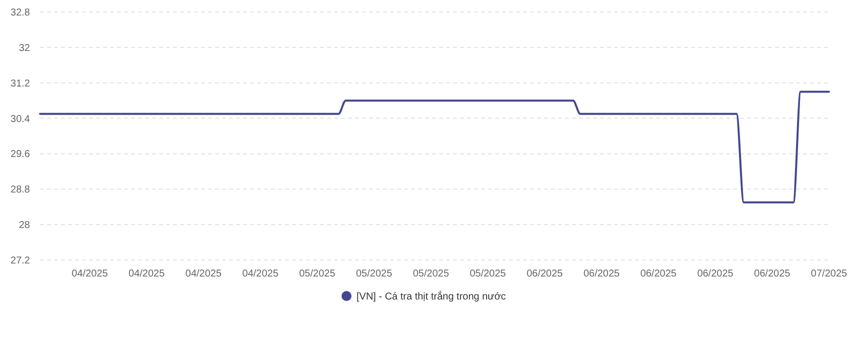 The image size is (853, 344). Describe the element at coordinates (20, 13) in the screenshot. I see `y-tick-label: 32.8` at that location.